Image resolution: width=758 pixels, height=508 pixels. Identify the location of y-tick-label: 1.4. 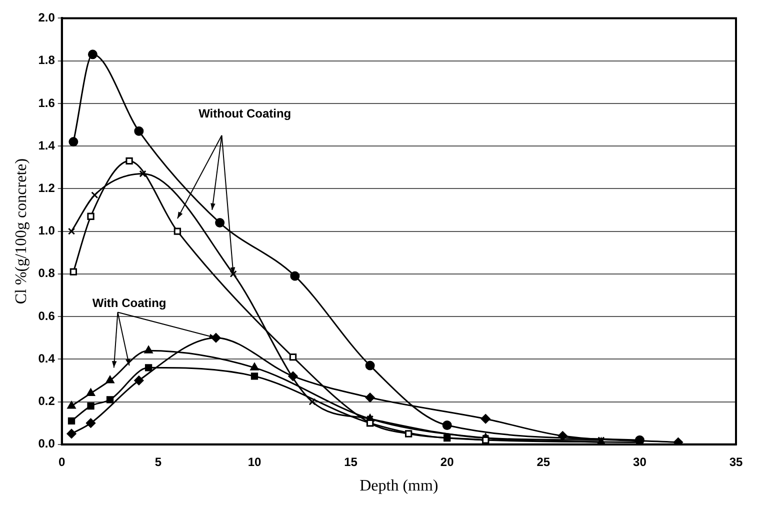
(47, 145).